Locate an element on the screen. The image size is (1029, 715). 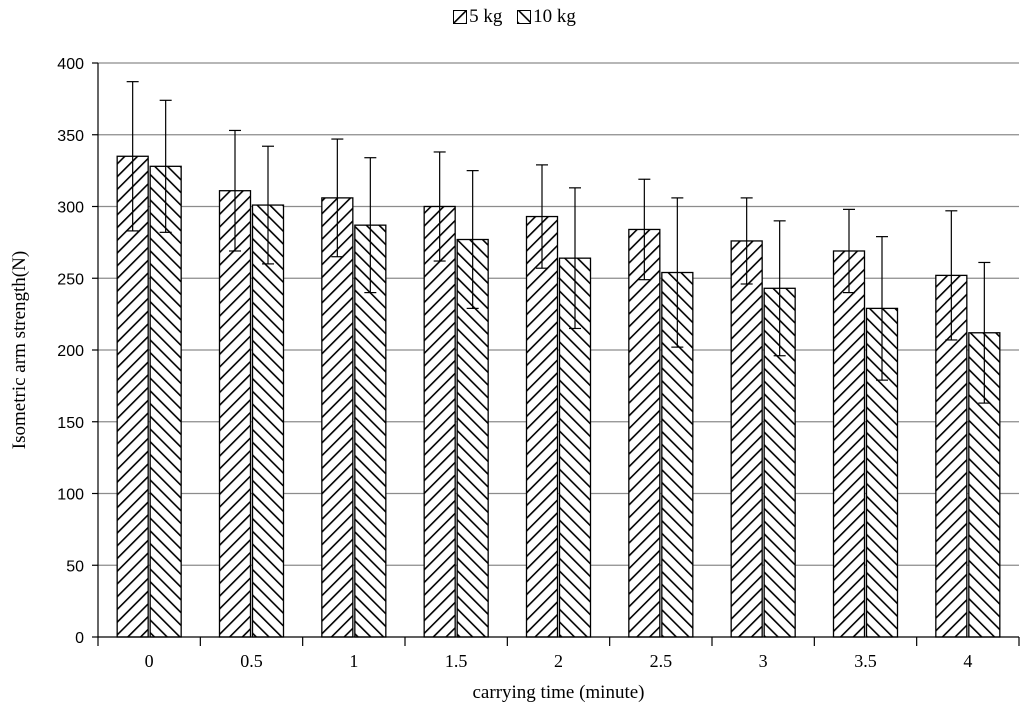
x-tick-label: 1 is located at coordinates (353, 661).